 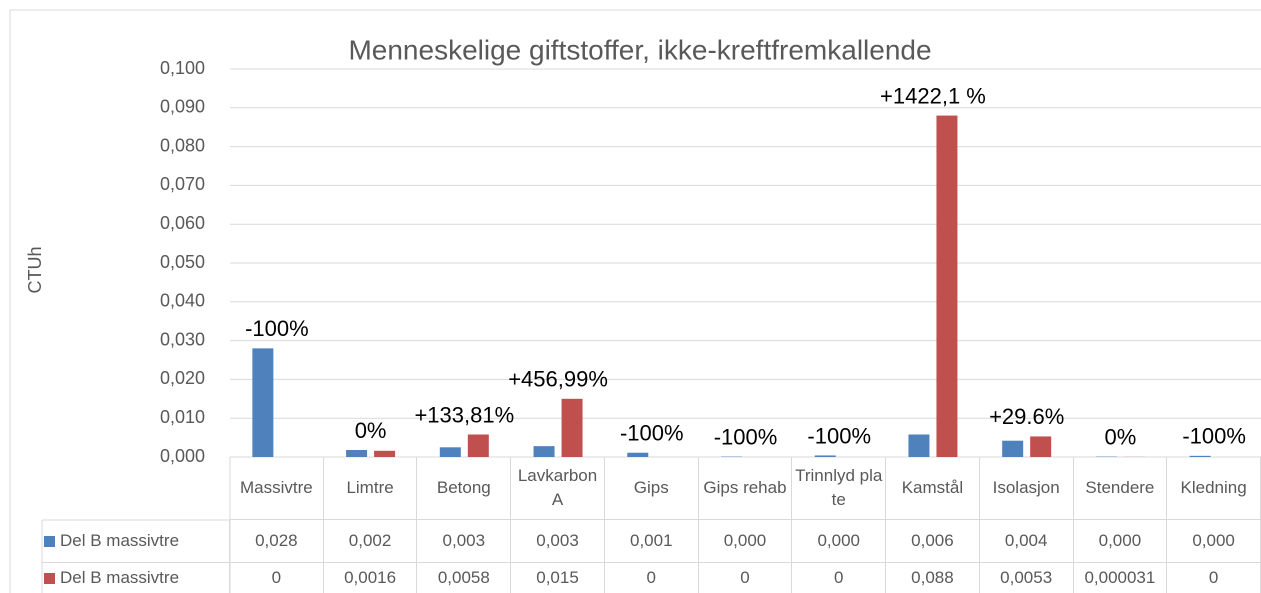 I want to click on x-tick-label: Massivtre, so click(x=277, y=488).